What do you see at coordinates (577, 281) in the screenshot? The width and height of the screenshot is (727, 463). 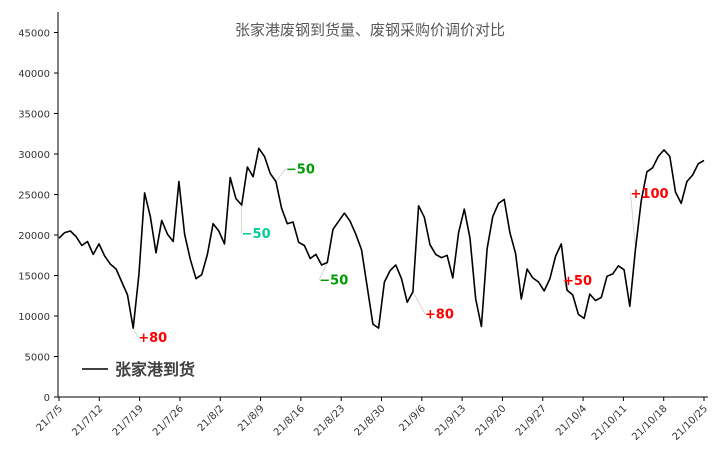 I see `annotation-label: +50` at bounding box center [577, 281].